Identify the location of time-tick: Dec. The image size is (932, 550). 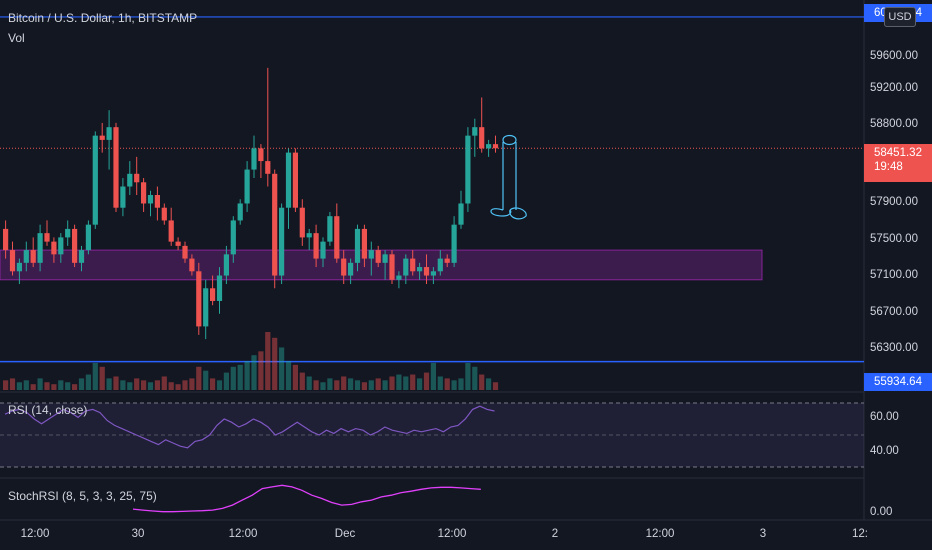
(345, 534).